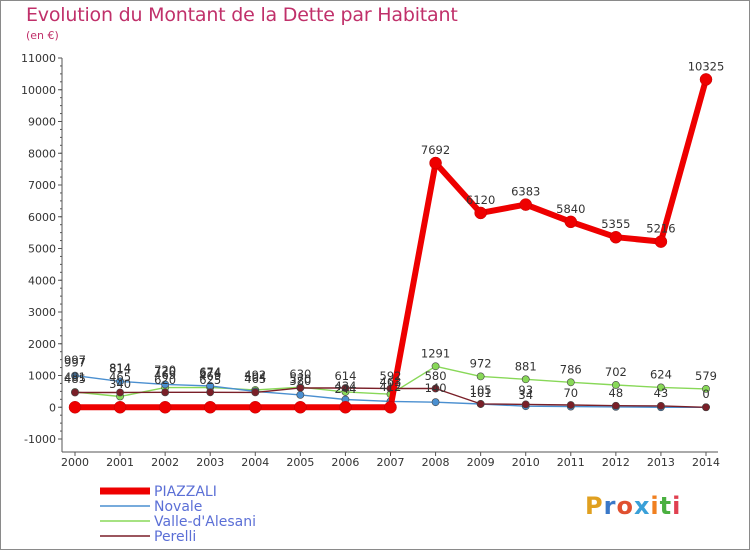  I want to click on data-label-valle-d-alesani: 624, so click(661, 374).